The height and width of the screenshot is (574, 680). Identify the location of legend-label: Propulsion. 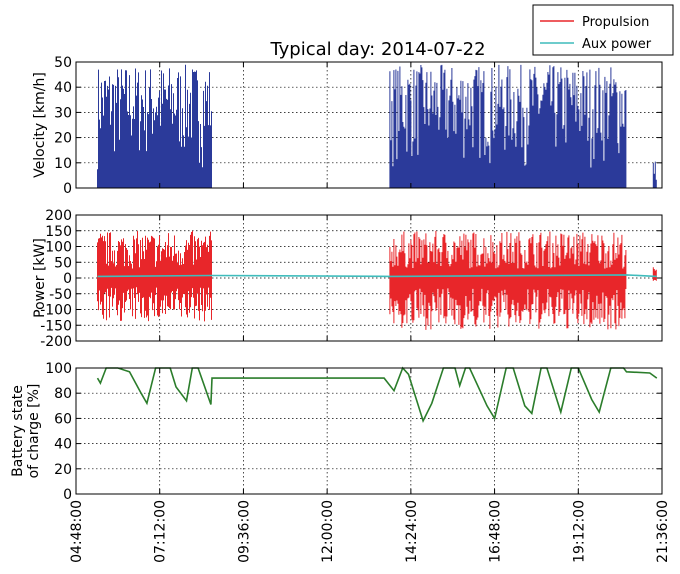
(615, 22).